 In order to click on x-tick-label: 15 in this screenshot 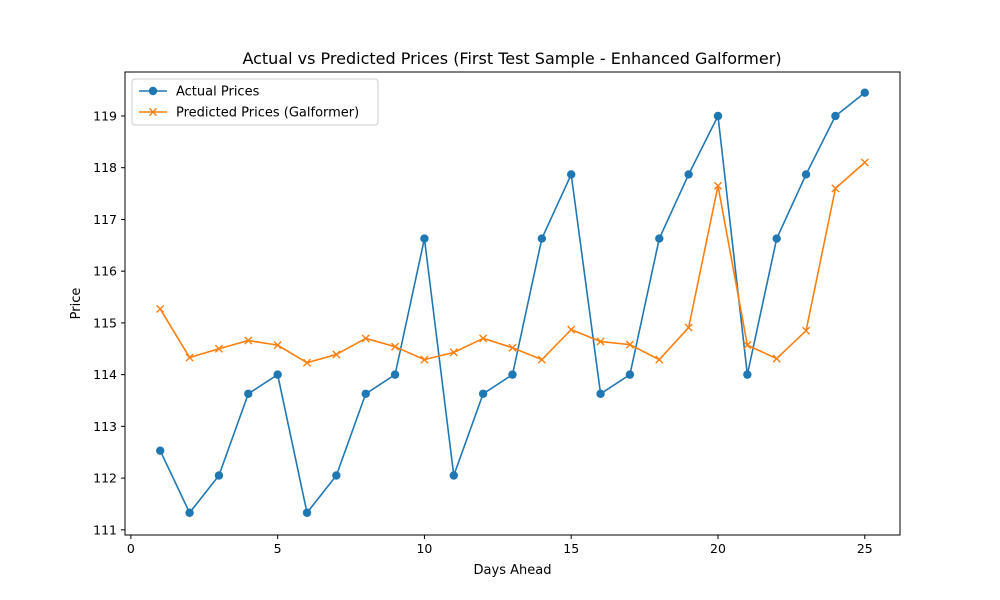, I will do `click(571, 548)`.